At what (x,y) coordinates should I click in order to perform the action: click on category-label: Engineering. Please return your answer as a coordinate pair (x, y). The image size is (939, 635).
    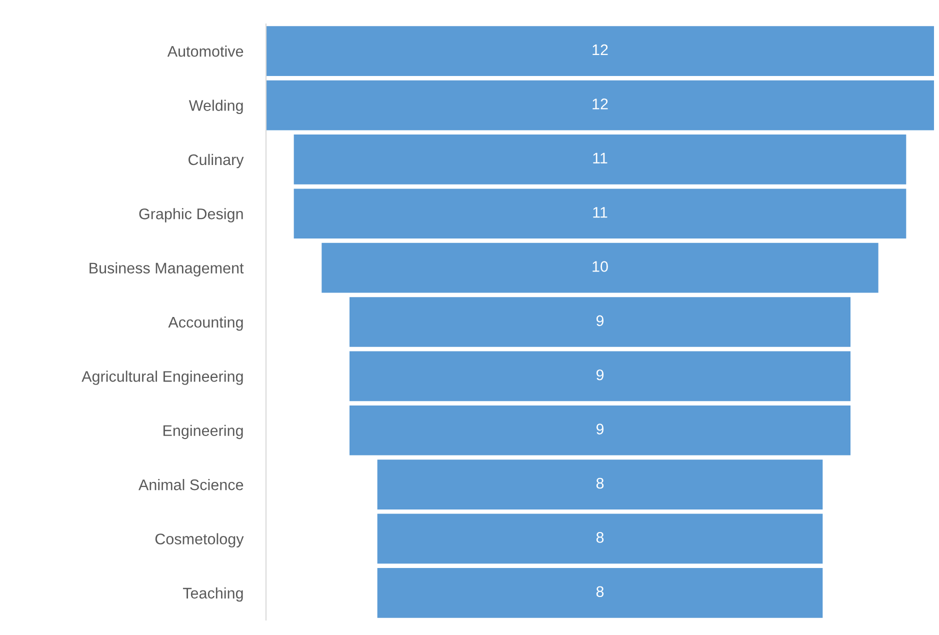
    Looking at the image, I should click on (203, 432).